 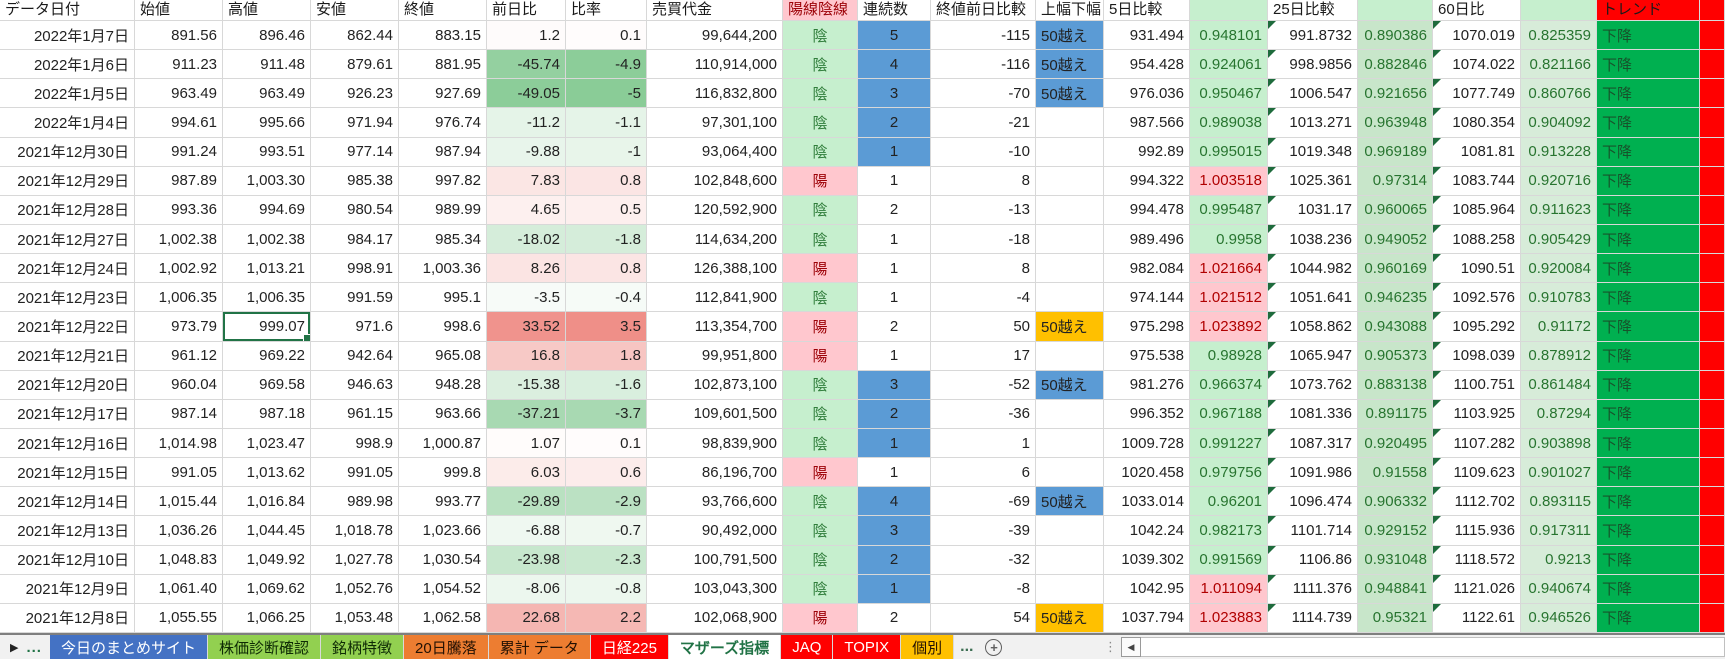 What do you see at coordinates (715, 239) in the screenshot?
I see `cell-vol: 114,634,200` at bounding box center [715, 239].